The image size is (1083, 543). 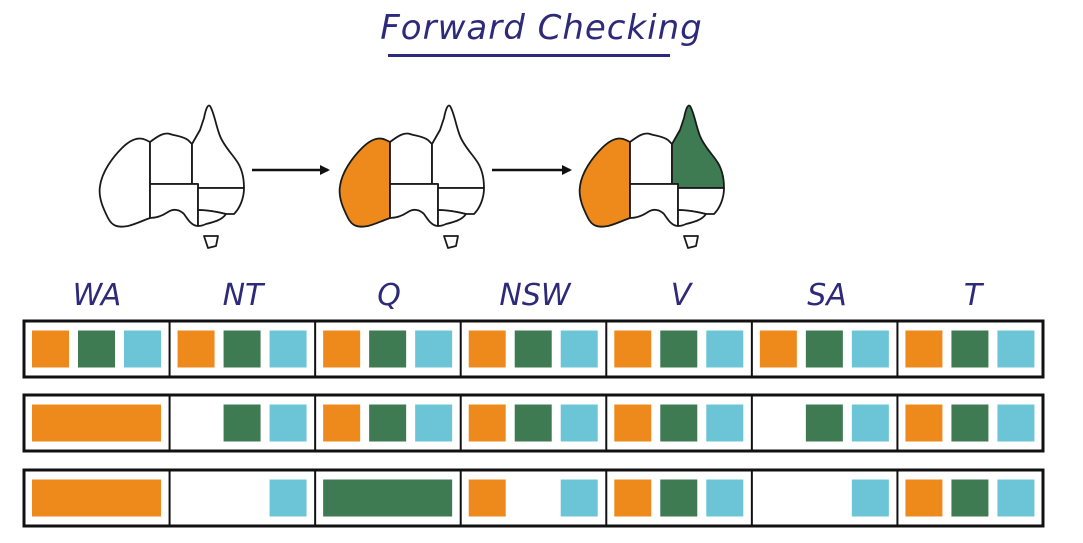 I want to click on title-underline, so click(x=529, y=55).